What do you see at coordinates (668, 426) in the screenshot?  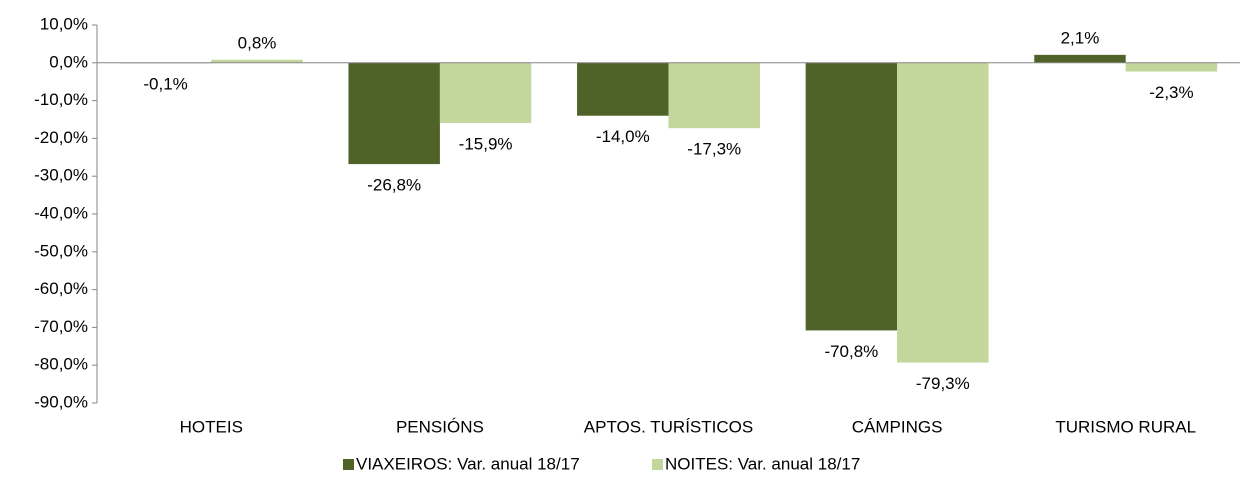 I see `x-tick-label: APTOS. TURÍSTICOS` at bounding box center [668, 426].